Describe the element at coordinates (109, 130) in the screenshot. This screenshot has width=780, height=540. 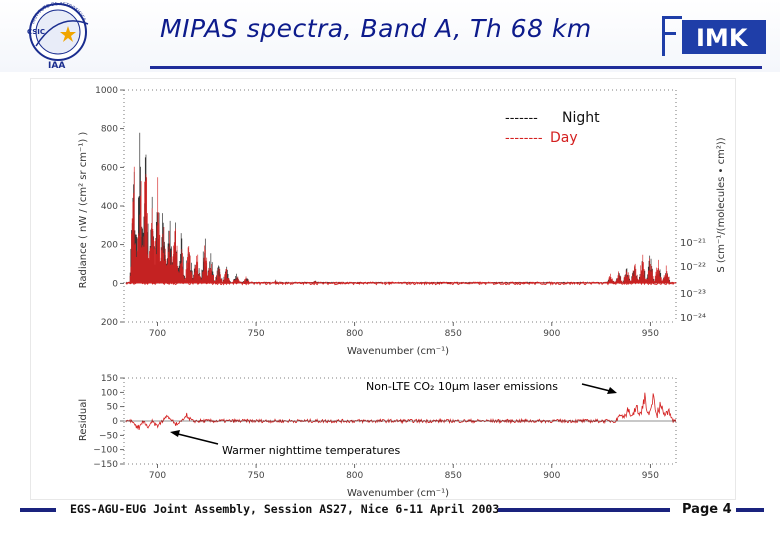
I see `radiance-ytick-label: 800` at that location.